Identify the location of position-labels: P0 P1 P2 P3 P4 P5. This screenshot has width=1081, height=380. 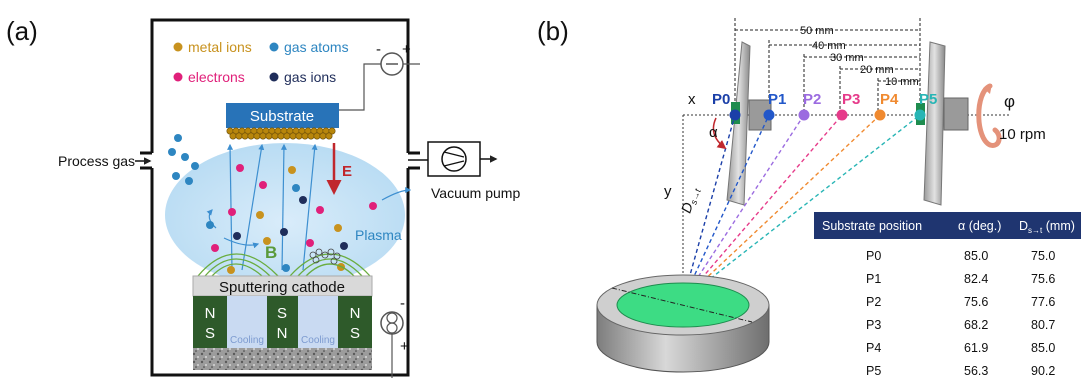
(824, 99).